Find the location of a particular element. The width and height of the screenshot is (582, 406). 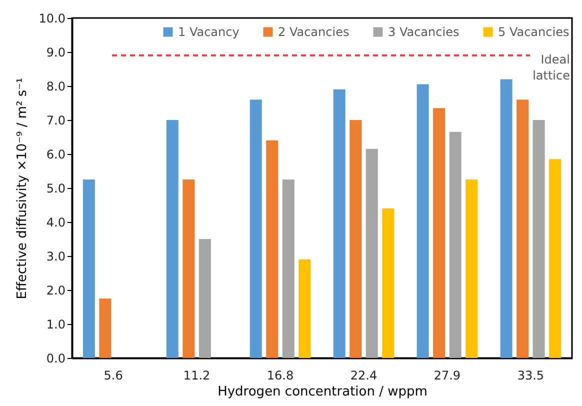

legend-label: 1 Vacancy is located at coordinates (209, 32).